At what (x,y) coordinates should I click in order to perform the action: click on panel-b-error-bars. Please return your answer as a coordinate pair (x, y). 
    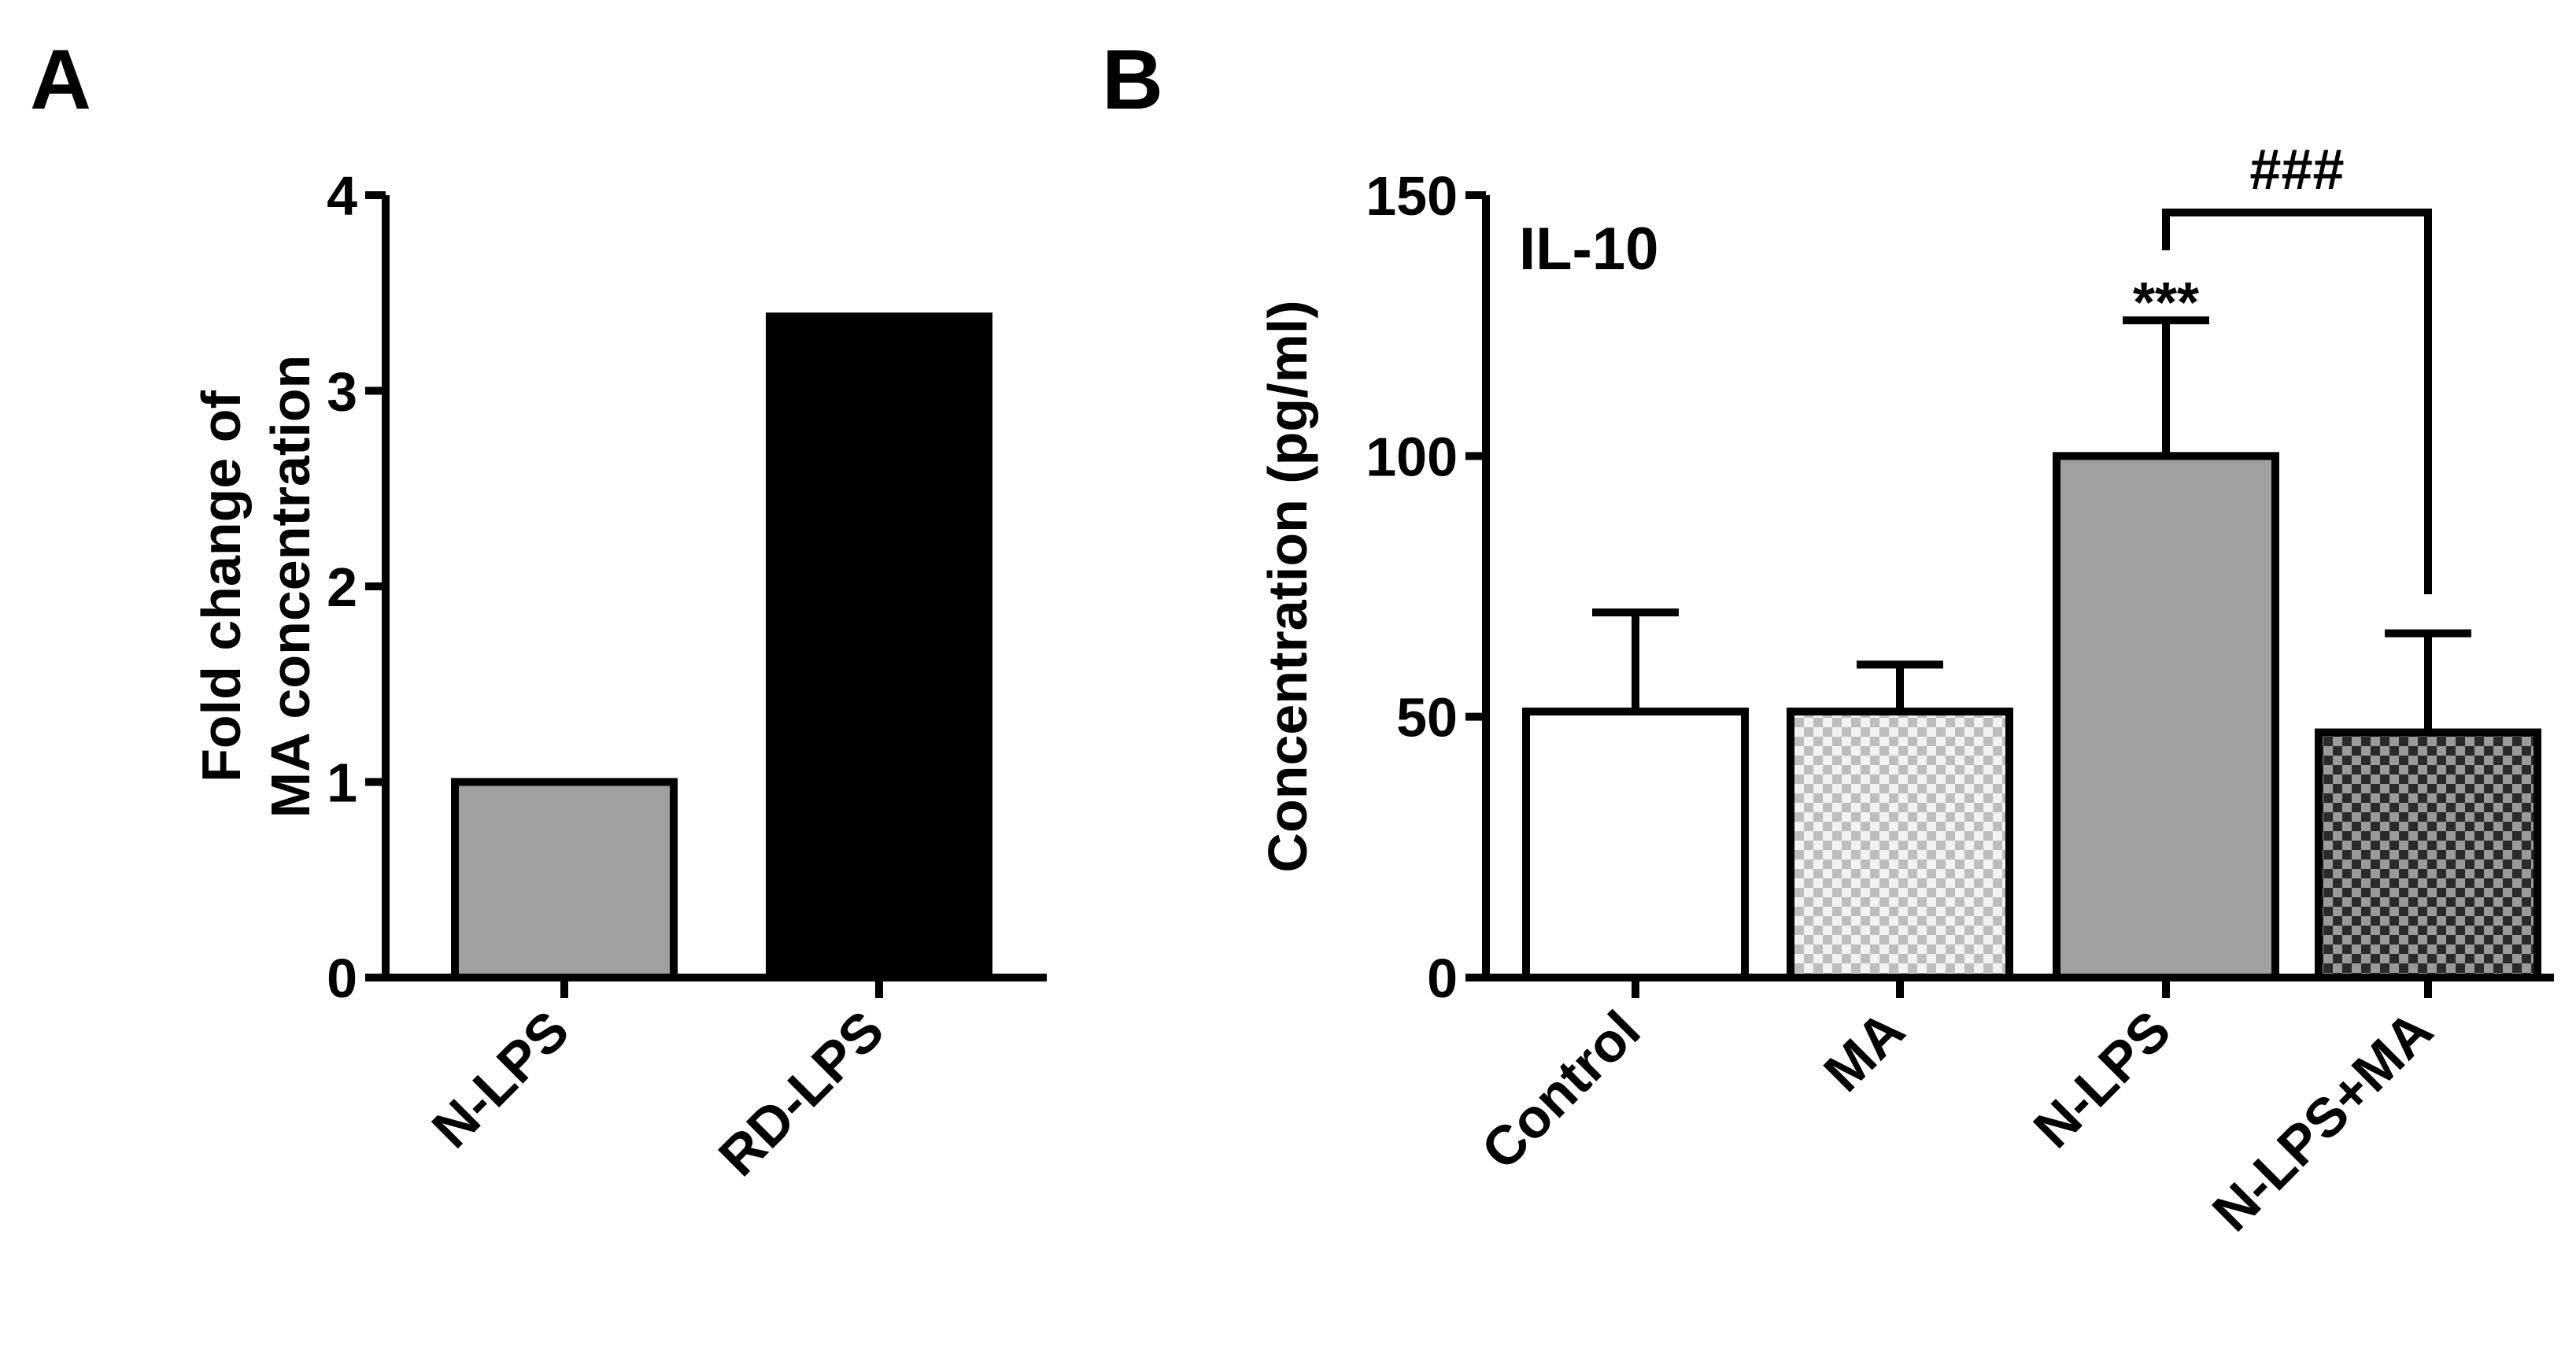
    Looking at the image, I should click on (2031, 524).